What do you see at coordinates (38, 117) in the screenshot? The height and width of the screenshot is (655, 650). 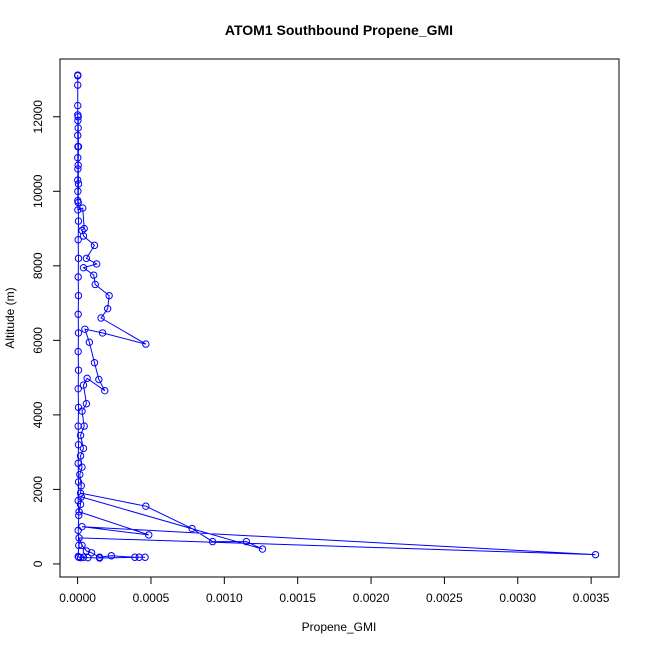 I see `y-tick-label: 12000` at bounding box center [38, 117].